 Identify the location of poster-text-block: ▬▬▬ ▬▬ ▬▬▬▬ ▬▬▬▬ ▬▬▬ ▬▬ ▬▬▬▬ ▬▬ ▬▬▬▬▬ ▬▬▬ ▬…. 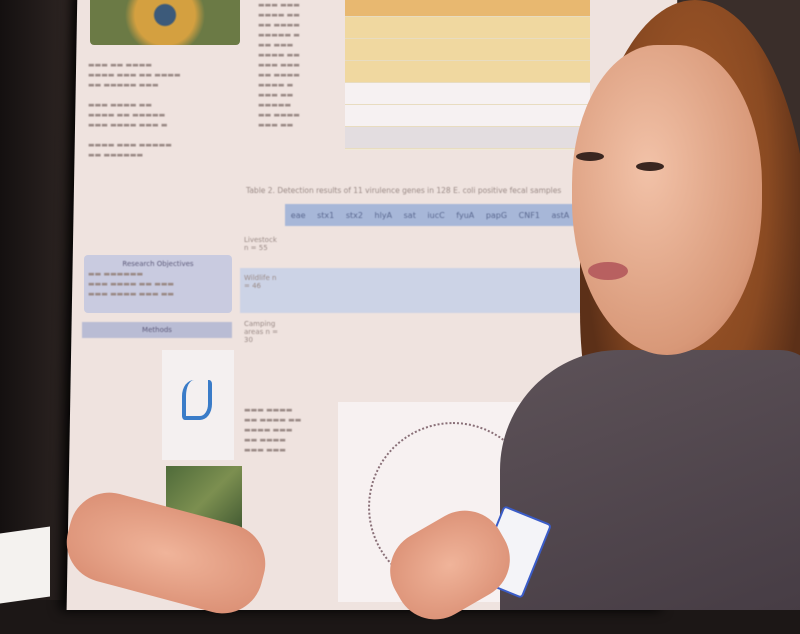
(134, 110).